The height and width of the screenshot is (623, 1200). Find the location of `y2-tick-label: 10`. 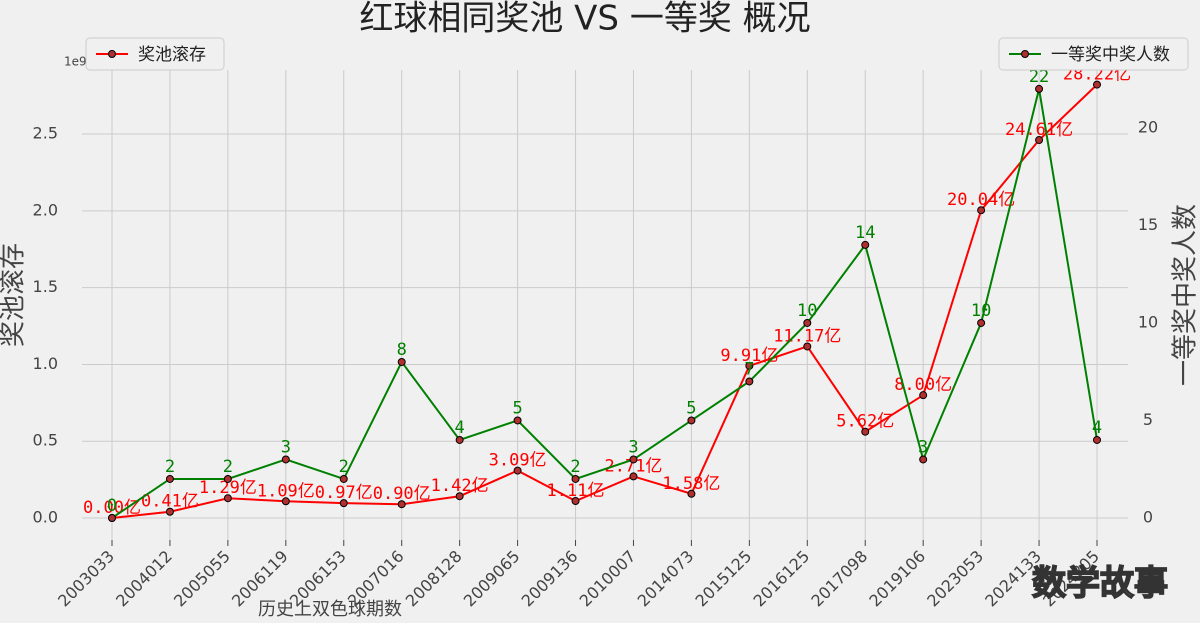

y2-tick-label: 10 is located at coordinates (1148, 321).